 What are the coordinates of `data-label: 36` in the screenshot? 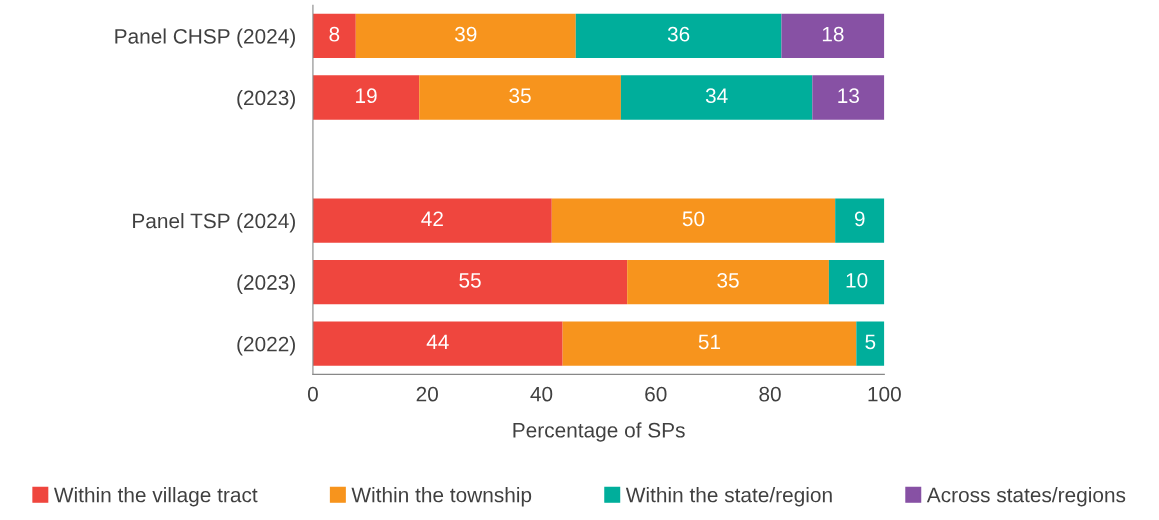 It's located at (678, 34).